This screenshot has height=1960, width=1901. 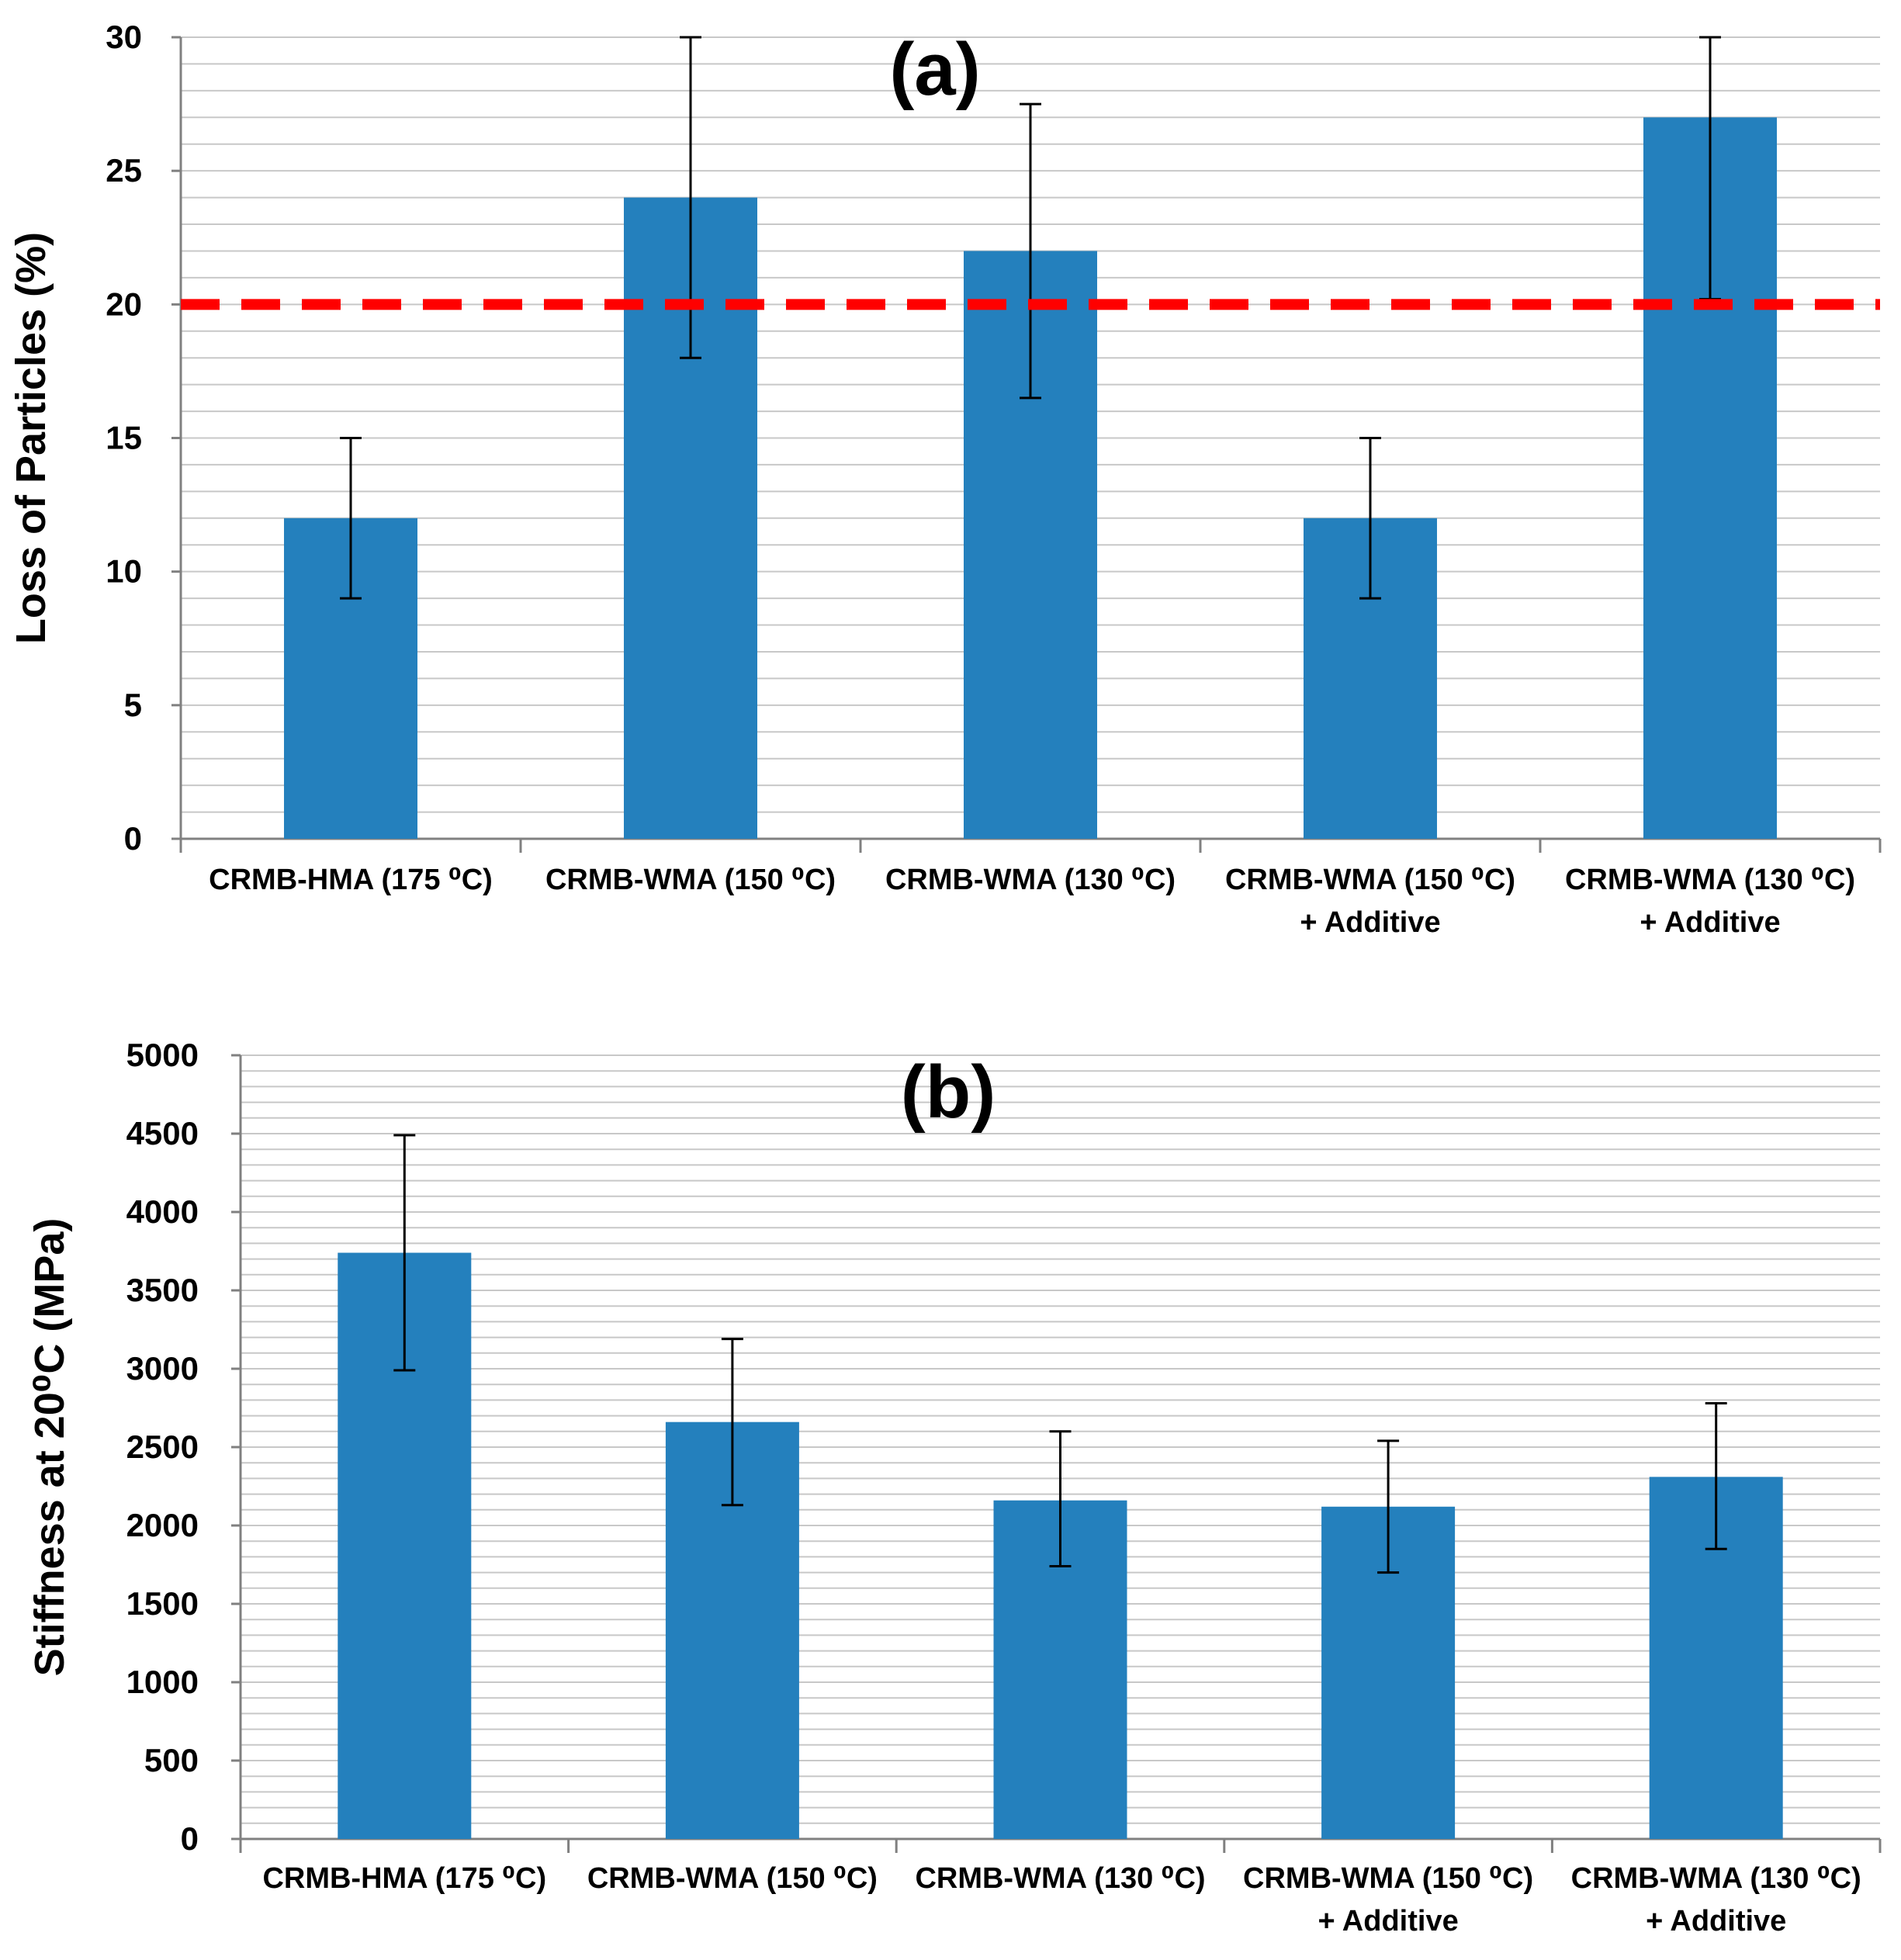 What do you see at coordinates (162, 1055) in the screenshot?
I see `y-tick-label: 5000` at bounding box center [162, 1055].